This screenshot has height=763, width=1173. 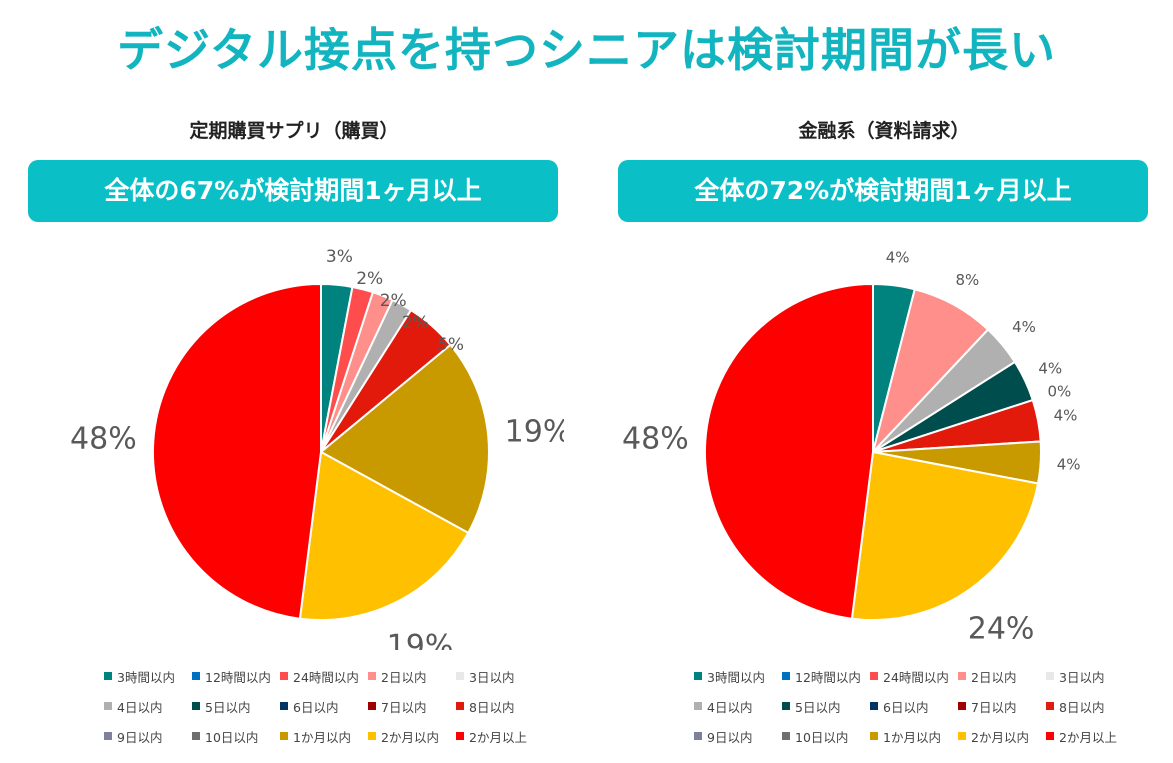 What do you see at coordinates (339, 257) in the screenshot?
I see `data-label: 3%` at bounding box center [339, 257].